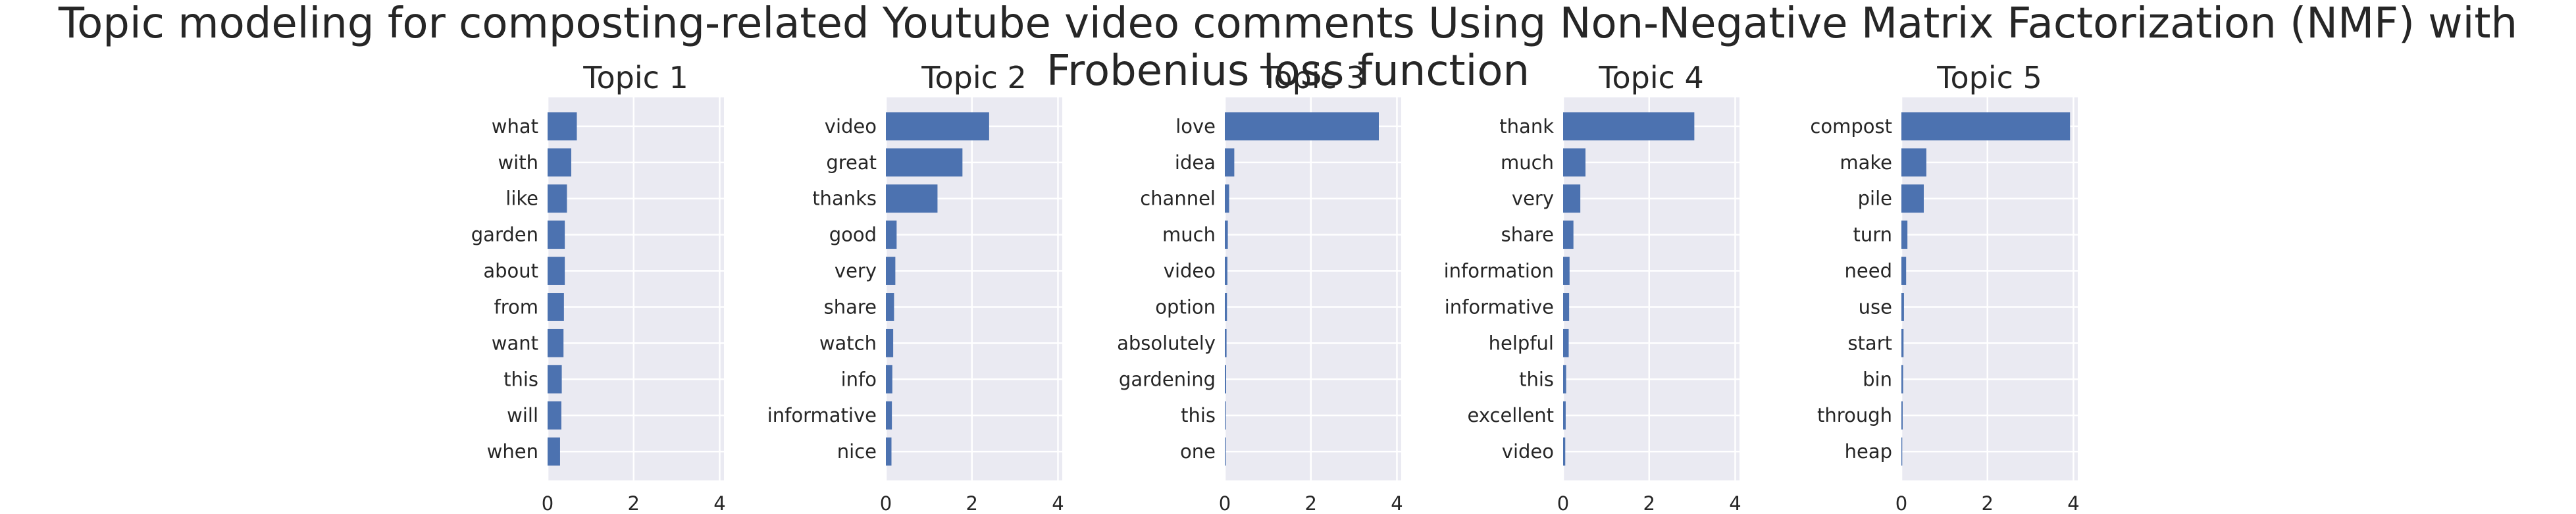 The image size is (2576, 514). What do you see at coordinates (822, 415) in the screenshot?
I see `topic-2-category-label: informative` at bounding box center [822, 415].